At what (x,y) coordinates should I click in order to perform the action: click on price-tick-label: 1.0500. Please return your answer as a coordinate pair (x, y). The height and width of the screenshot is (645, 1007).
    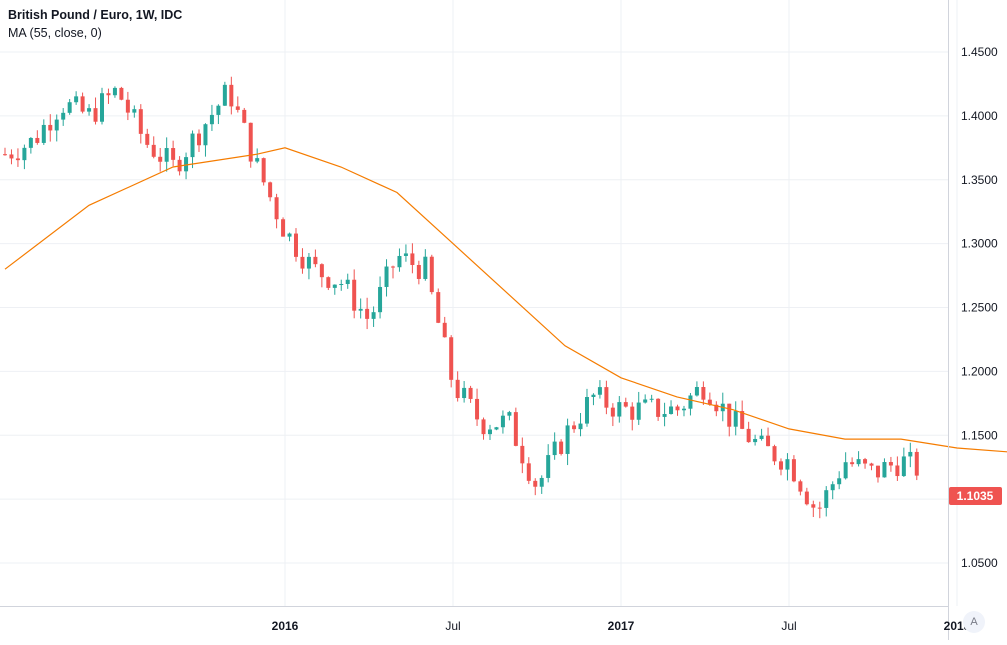
    Looking at the image, I should click on (979, 563).